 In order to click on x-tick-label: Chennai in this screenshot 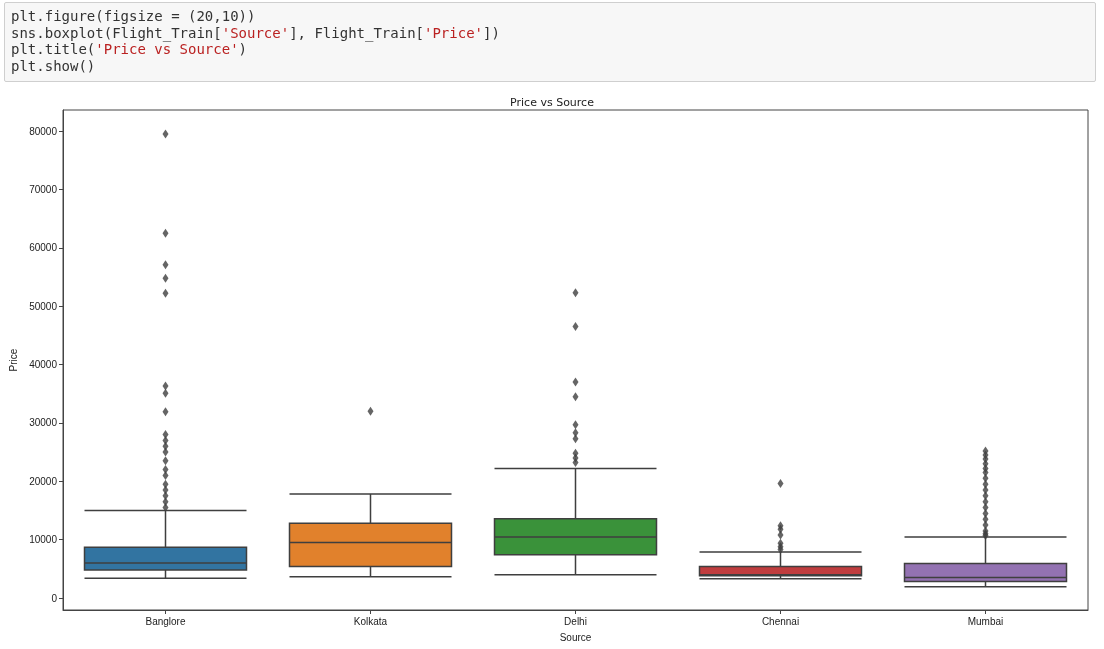, I will do `click(780, 621)`.